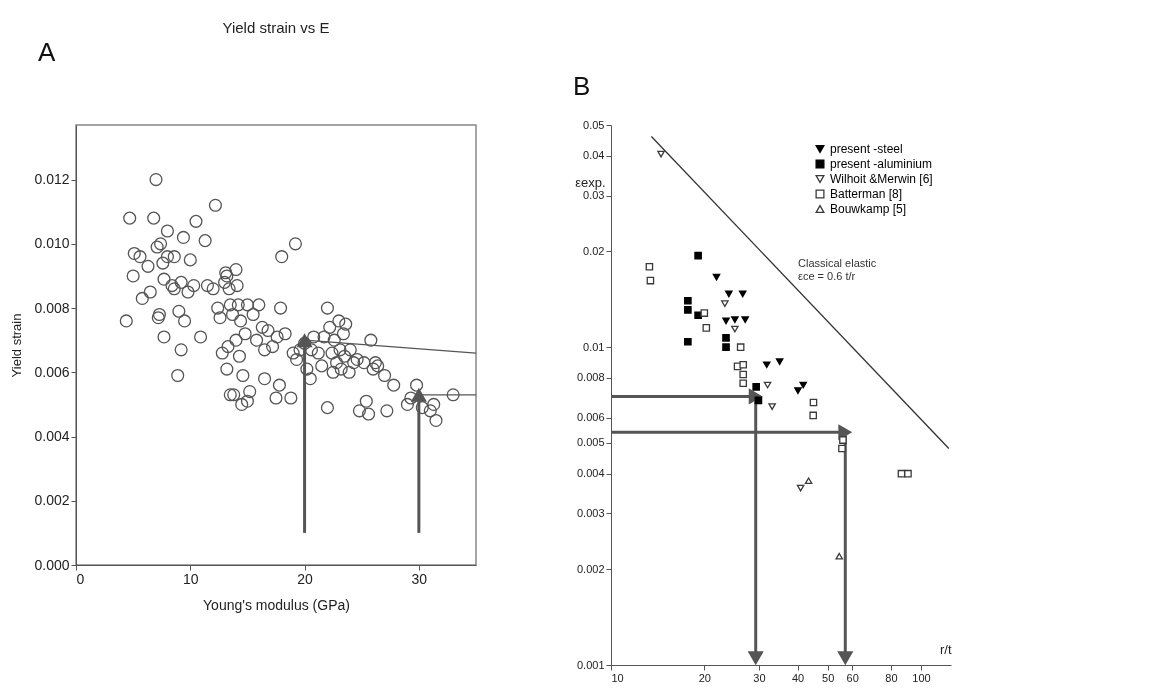 The image size is (1149, 695). Describe the element at coordinates (945, 649) in the screenshot. I see `x-axis-title: r/t` at that location.